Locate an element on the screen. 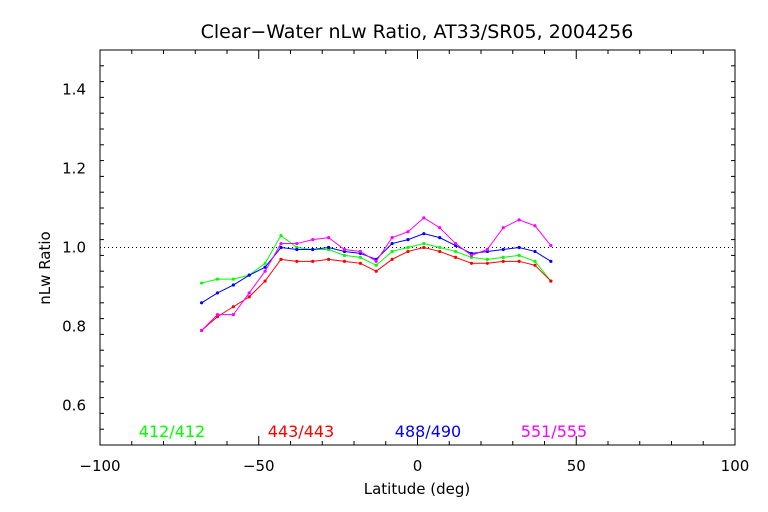 The width and height of the screenshot is (768, 512). x-tick-label: 100 is located at coordinates (735, 466).